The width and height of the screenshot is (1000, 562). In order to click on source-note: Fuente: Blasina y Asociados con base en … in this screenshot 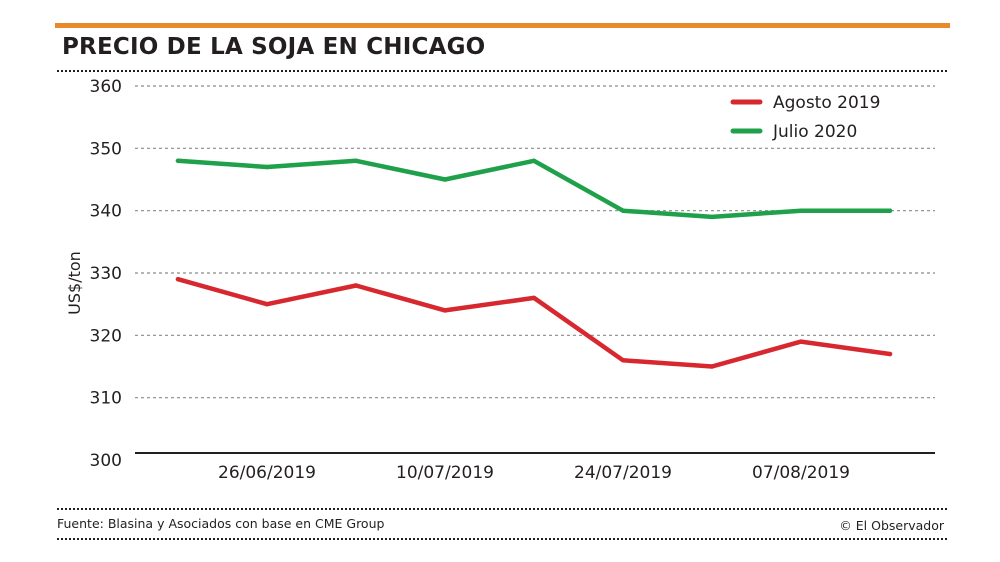, I will do `click(221, 523)`.